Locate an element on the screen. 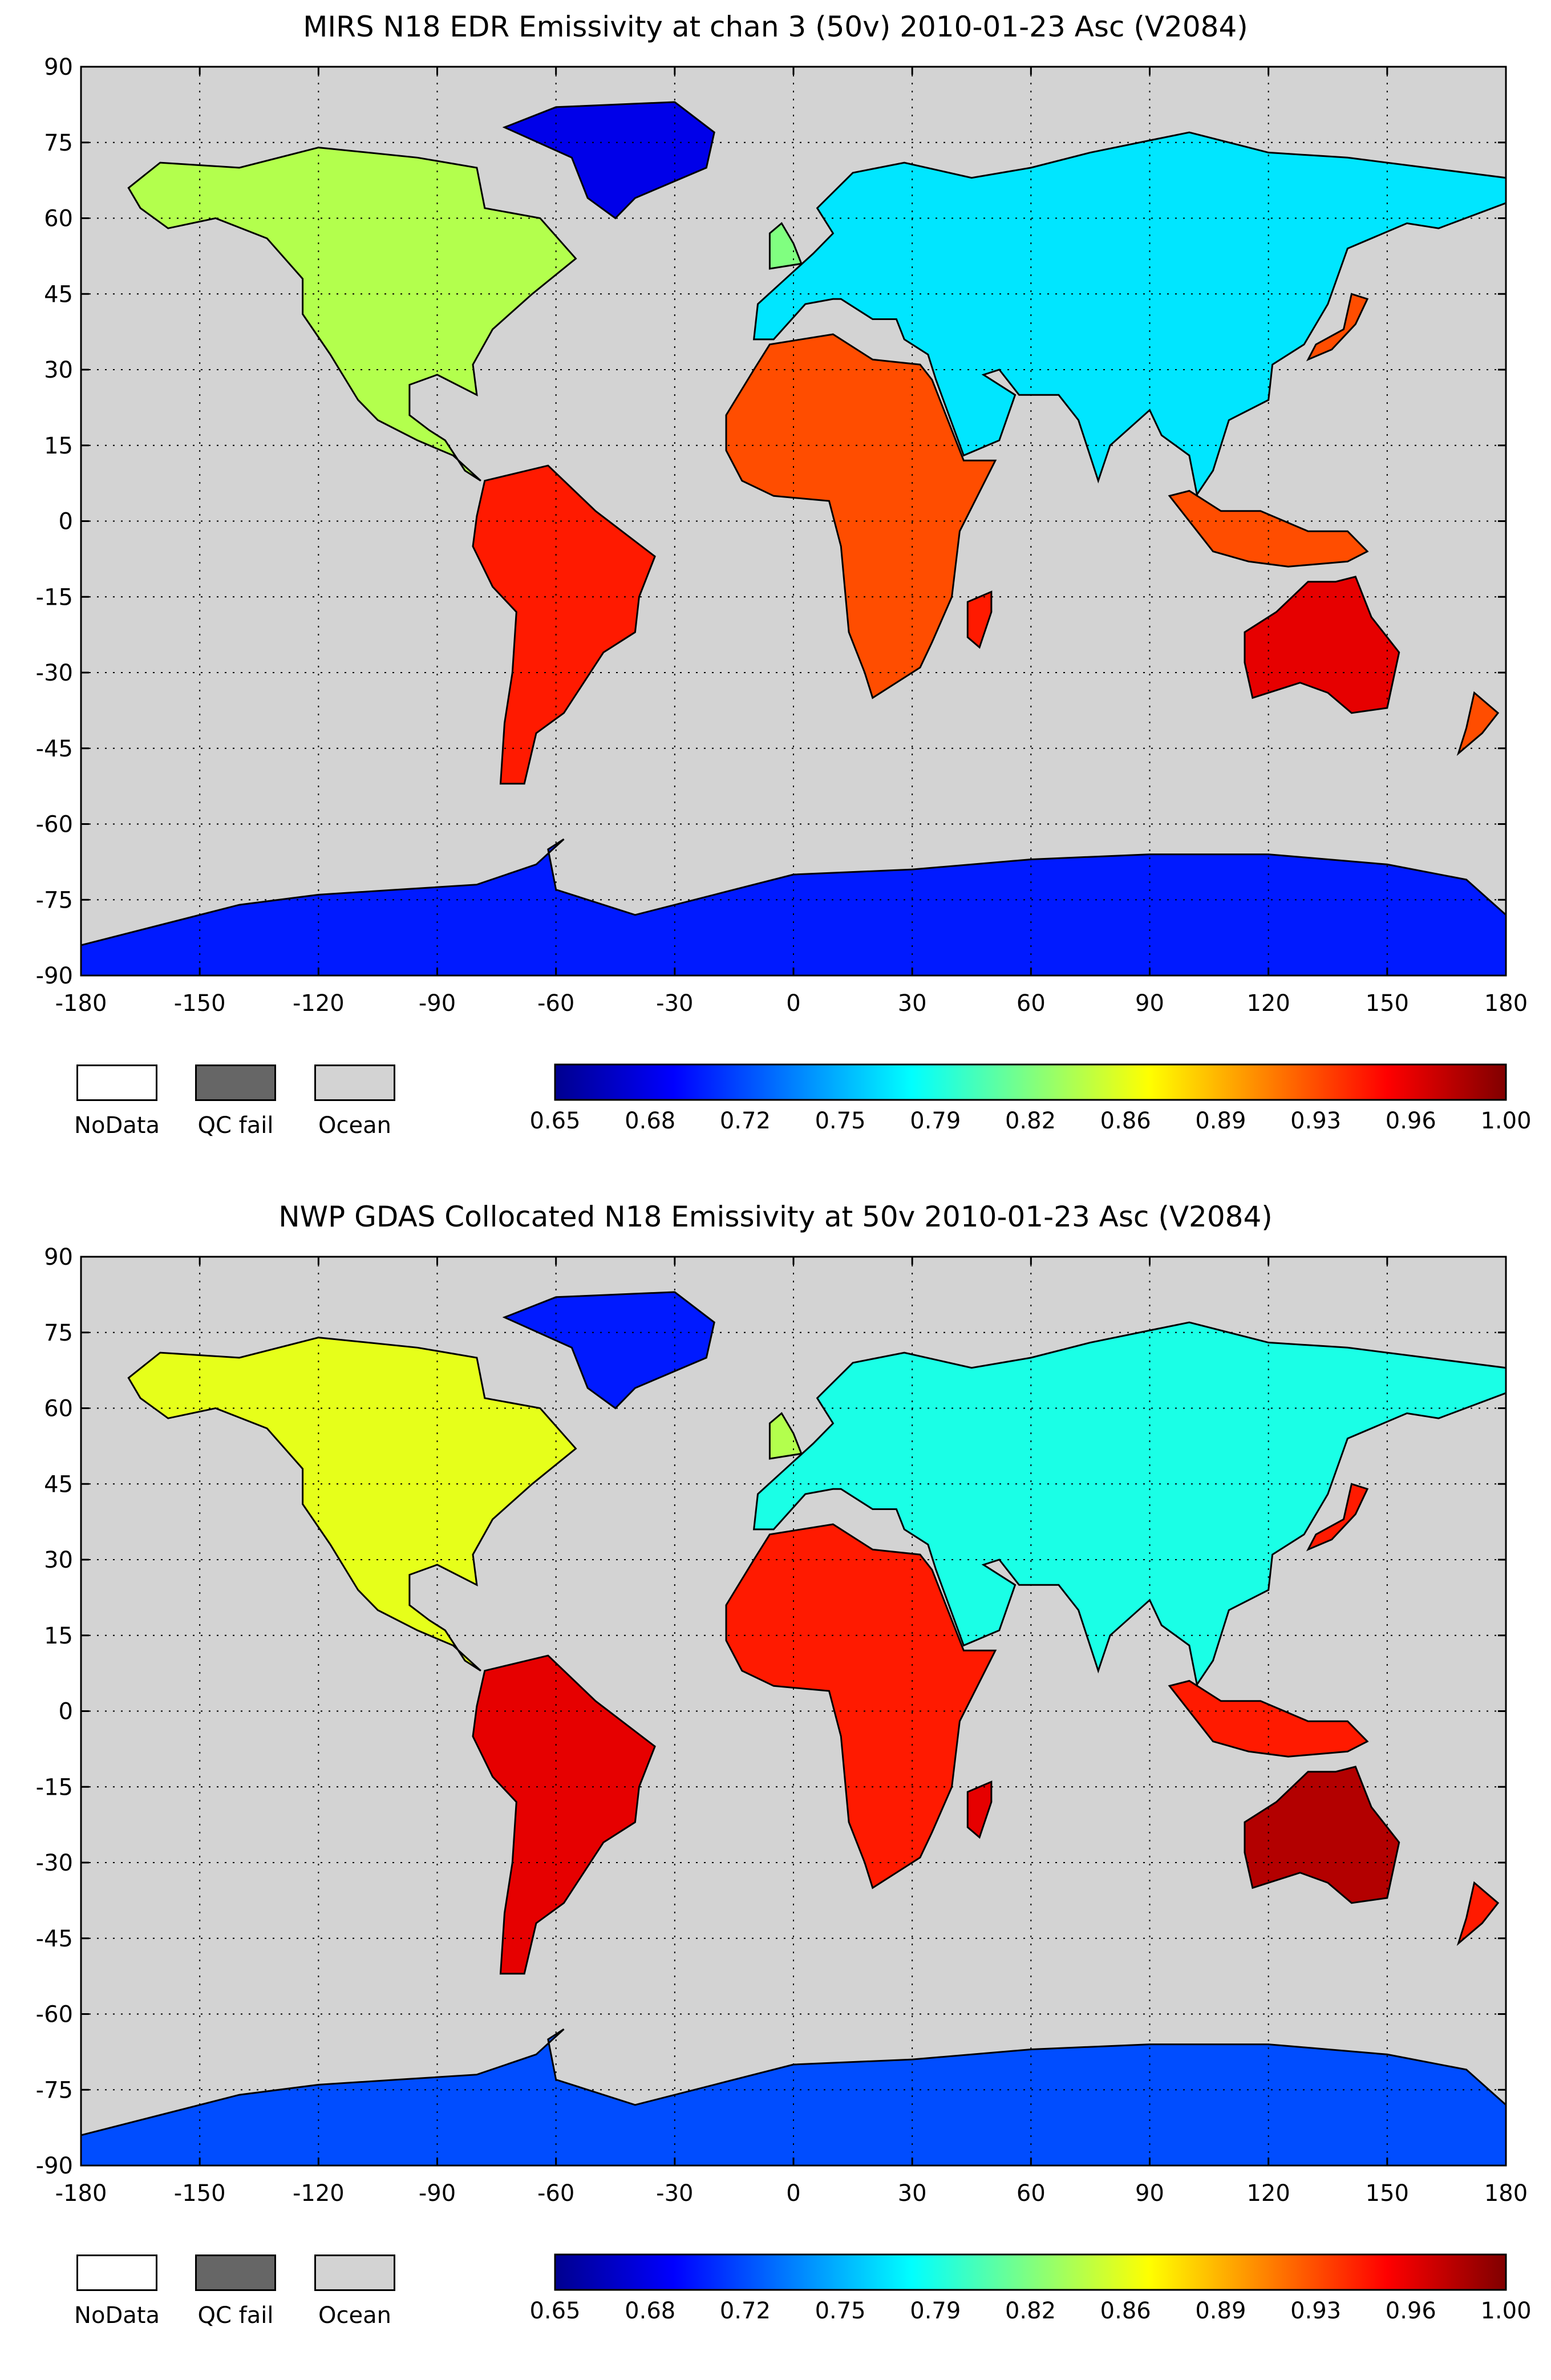 The width and height of the screenshot is (1551, 2380). colorbar-tick-label: 0.65 is located at coordinates (554, 1121).